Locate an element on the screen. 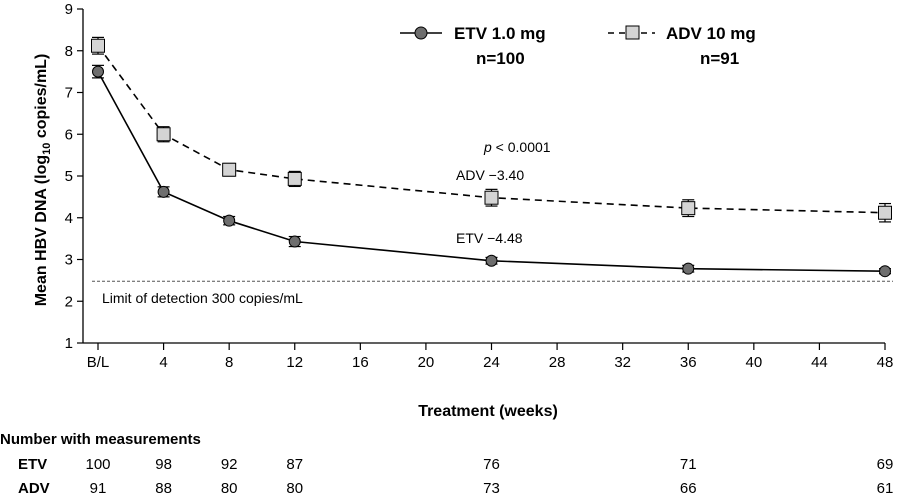 This screenshot has height=496, width=897. x-tick-label: B/L is located at coordinates (98, 362).